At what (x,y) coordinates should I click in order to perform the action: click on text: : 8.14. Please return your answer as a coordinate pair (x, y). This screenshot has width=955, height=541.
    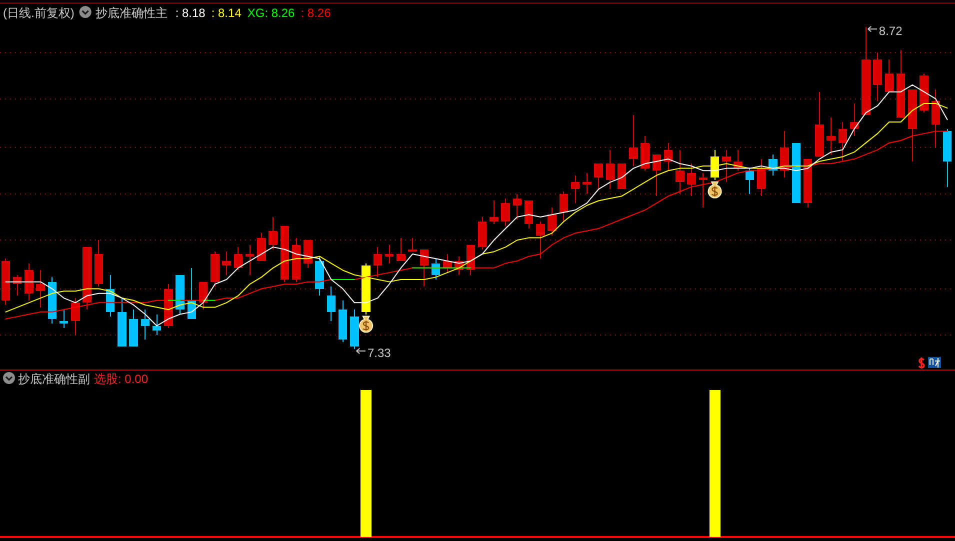
    Looking at the image, I should click on (226, 13).